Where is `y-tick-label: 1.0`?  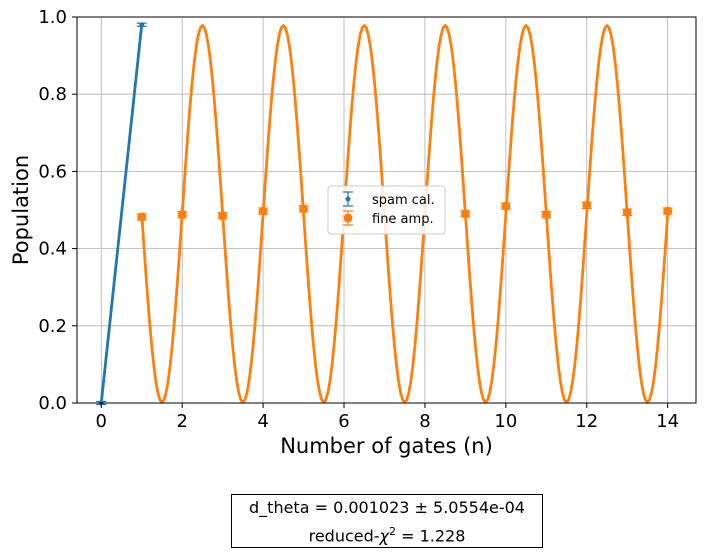
y-tick-label: 1.0 is located at coordinates (52, 17).